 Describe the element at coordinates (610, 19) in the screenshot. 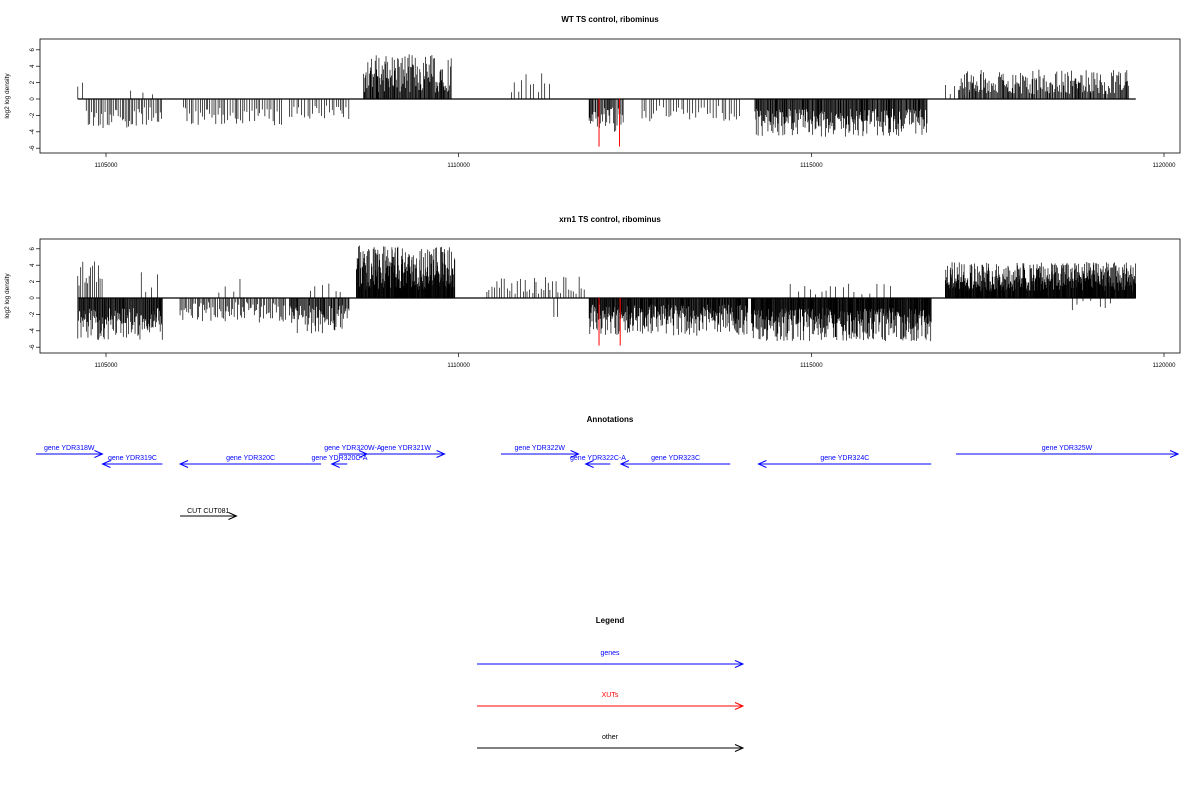

I see `panel-title: WT TS control, ribominus` at that location.